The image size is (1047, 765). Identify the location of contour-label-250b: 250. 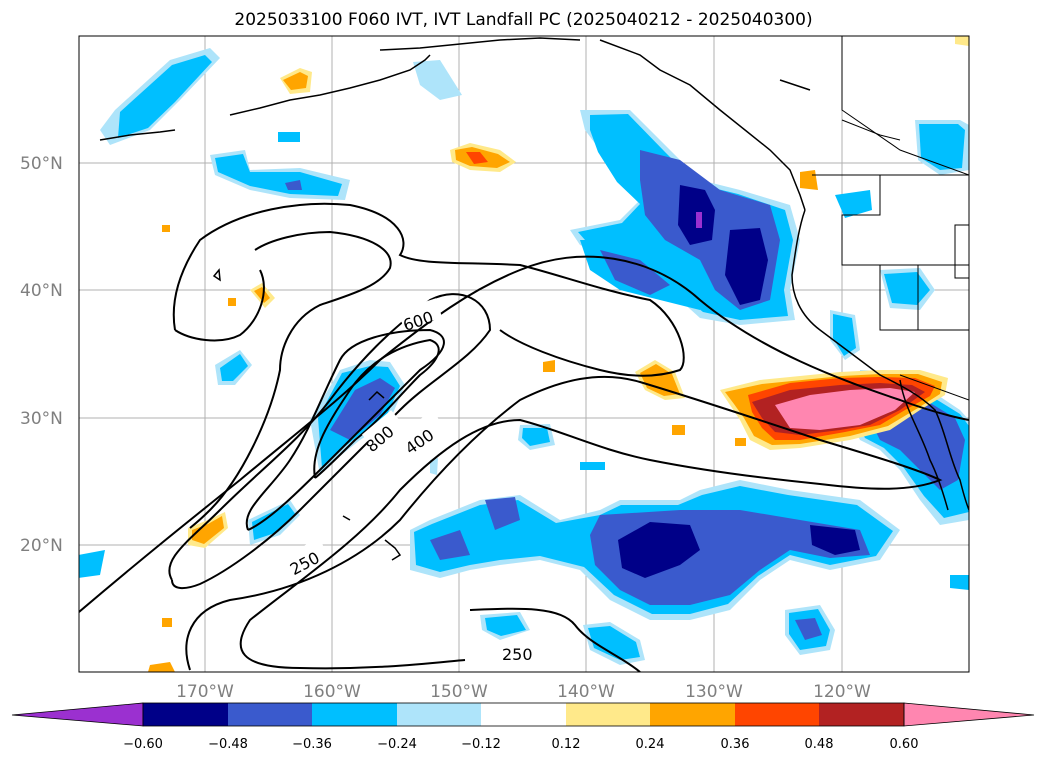
(517, 654).